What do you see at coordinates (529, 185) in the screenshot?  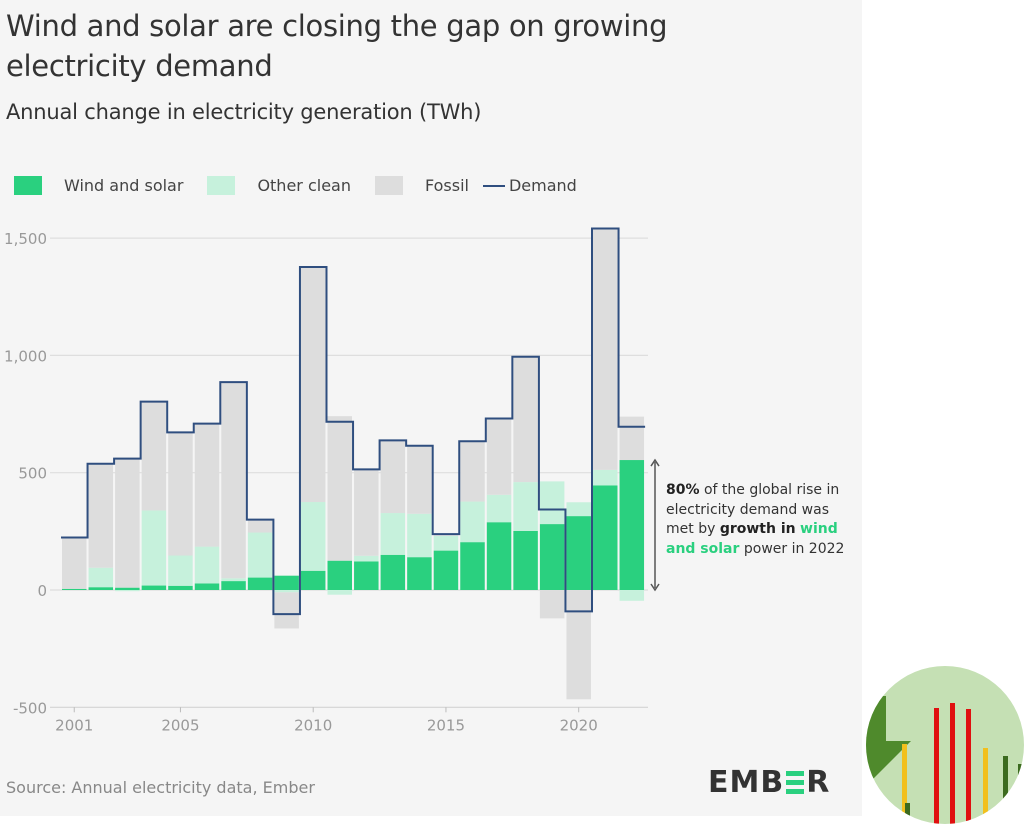 I see `legend-item-demand: Demand` at bounding box center [529, 185].